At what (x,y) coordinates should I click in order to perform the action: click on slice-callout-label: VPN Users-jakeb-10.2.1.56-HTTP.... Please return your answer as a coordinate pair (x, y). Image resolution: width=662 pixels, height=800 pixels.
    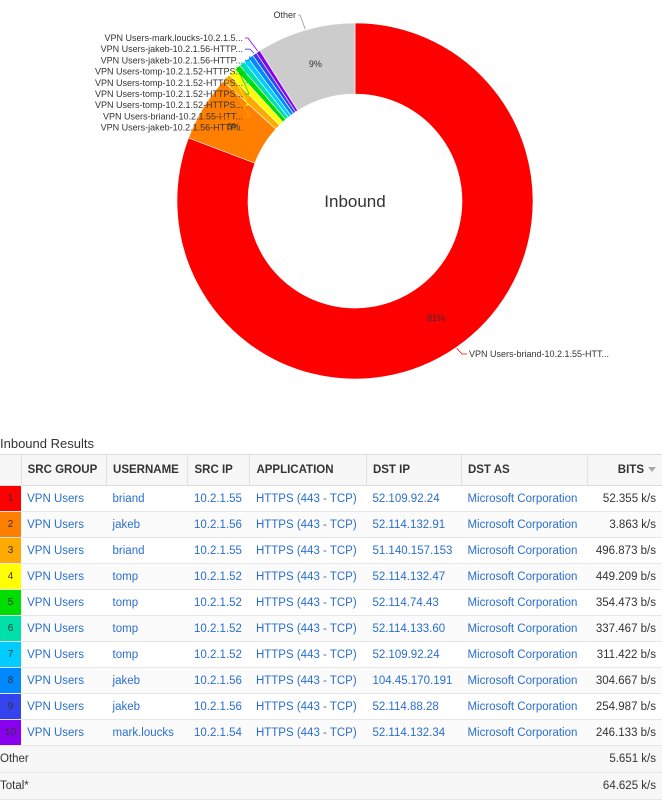
    Looking at the image, I should click on (172, 60).